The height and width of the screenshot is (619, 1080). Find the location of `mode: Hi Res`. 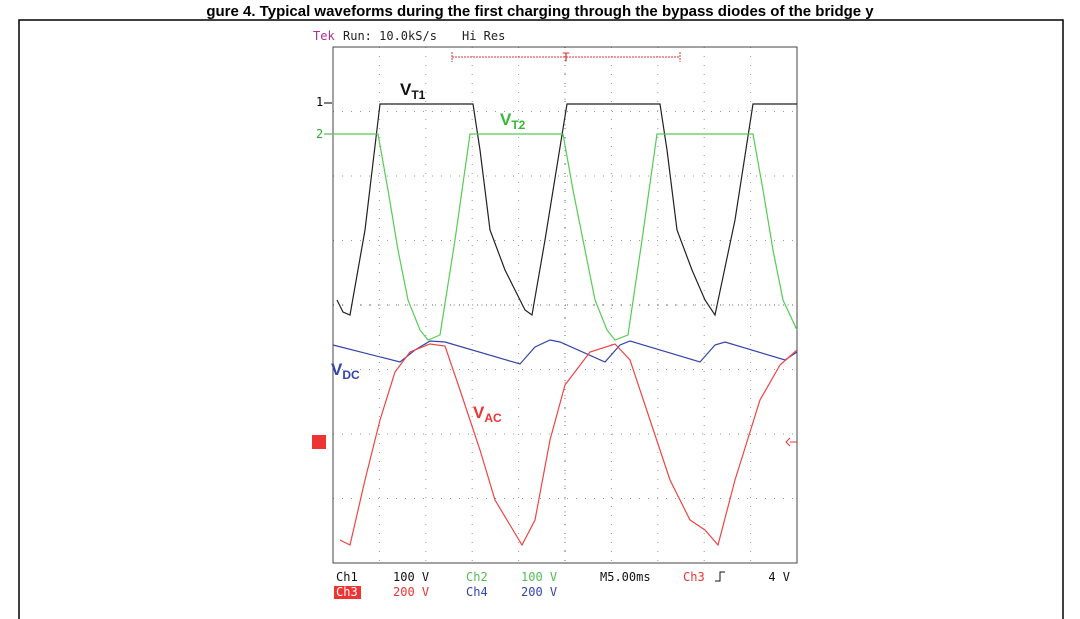

mode: Hi Res is located at coordinates (483, 36).